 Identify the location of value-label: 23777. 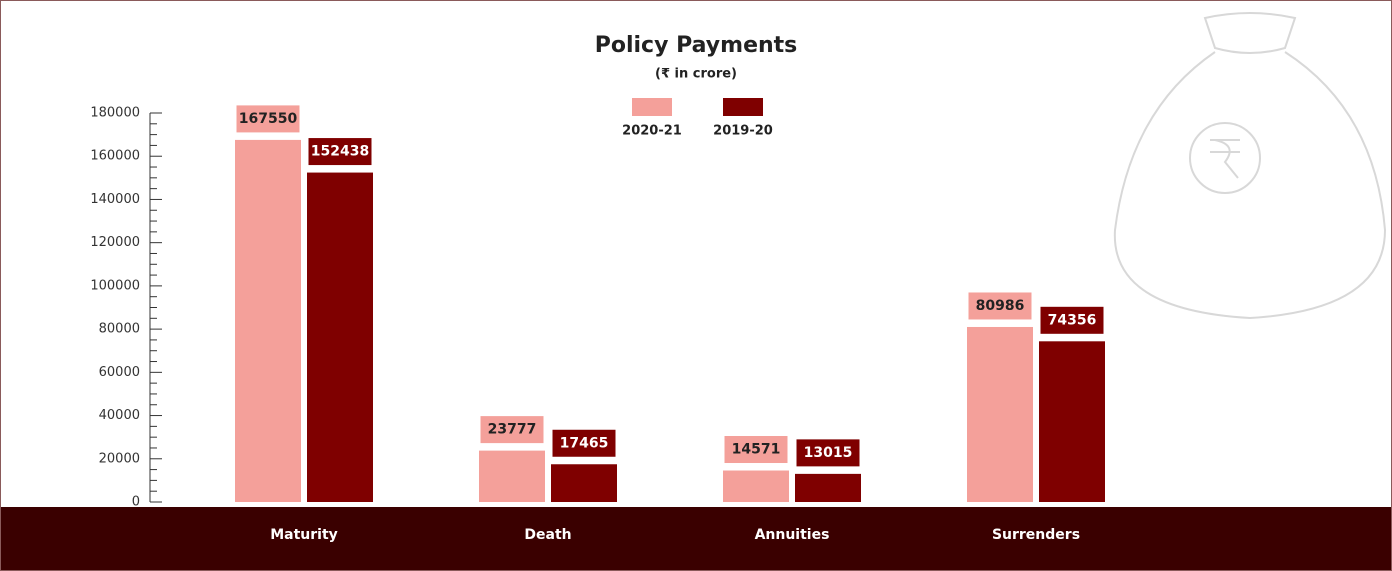
(512, 430).